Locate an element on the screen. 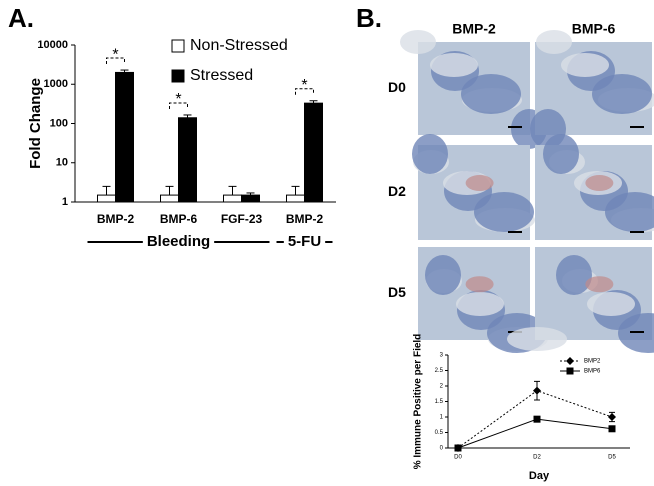 The image size is (654, 486). y-tick-label: 10000 is located at coordinates (52, 45).